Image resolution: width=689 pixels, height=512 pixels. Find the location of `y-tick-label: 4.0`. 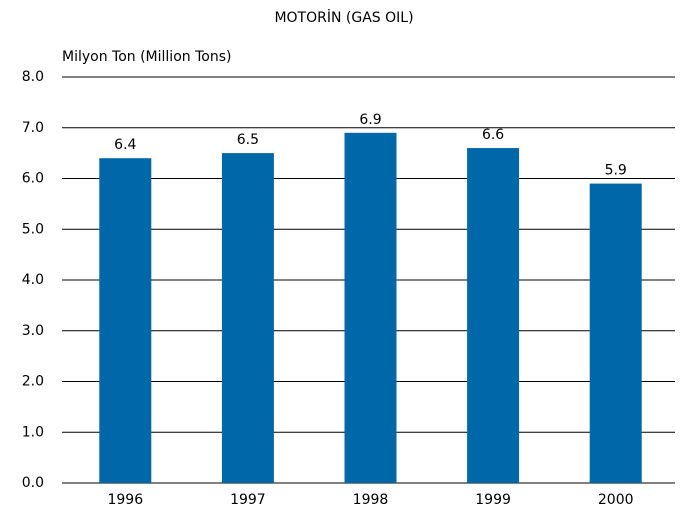

y-tick-label: 4.0 is located at coordinates (33, 280).